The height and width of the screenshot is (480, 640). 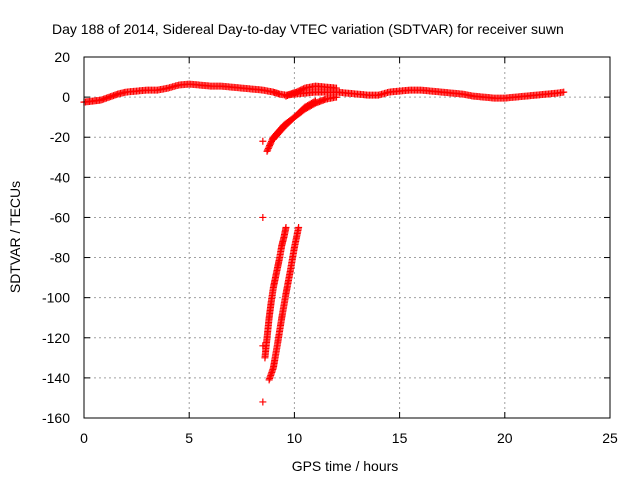 What do you see at coordinates (400, 438) in the screenshot?
I see `x-tick-label: 15` at bounding box center [400, 438].